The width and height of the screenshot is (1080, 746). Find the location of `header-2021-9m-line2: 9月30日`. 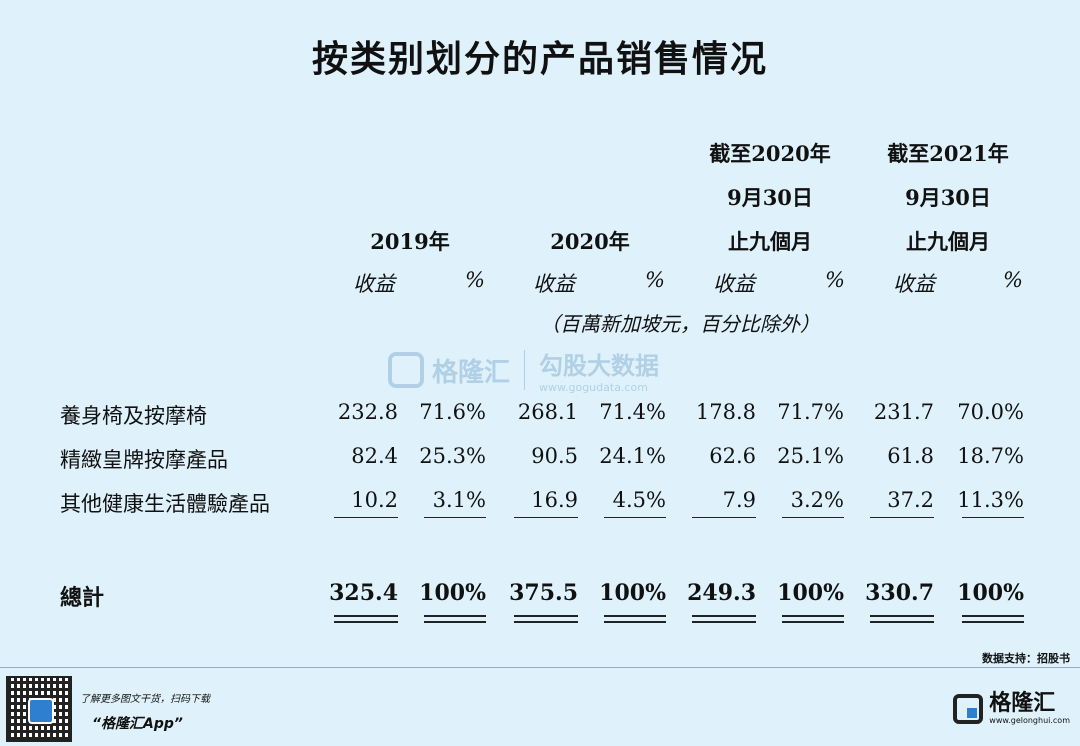

header-2021-9m-line2: 9月30日 is located at coordinates (948, 197).